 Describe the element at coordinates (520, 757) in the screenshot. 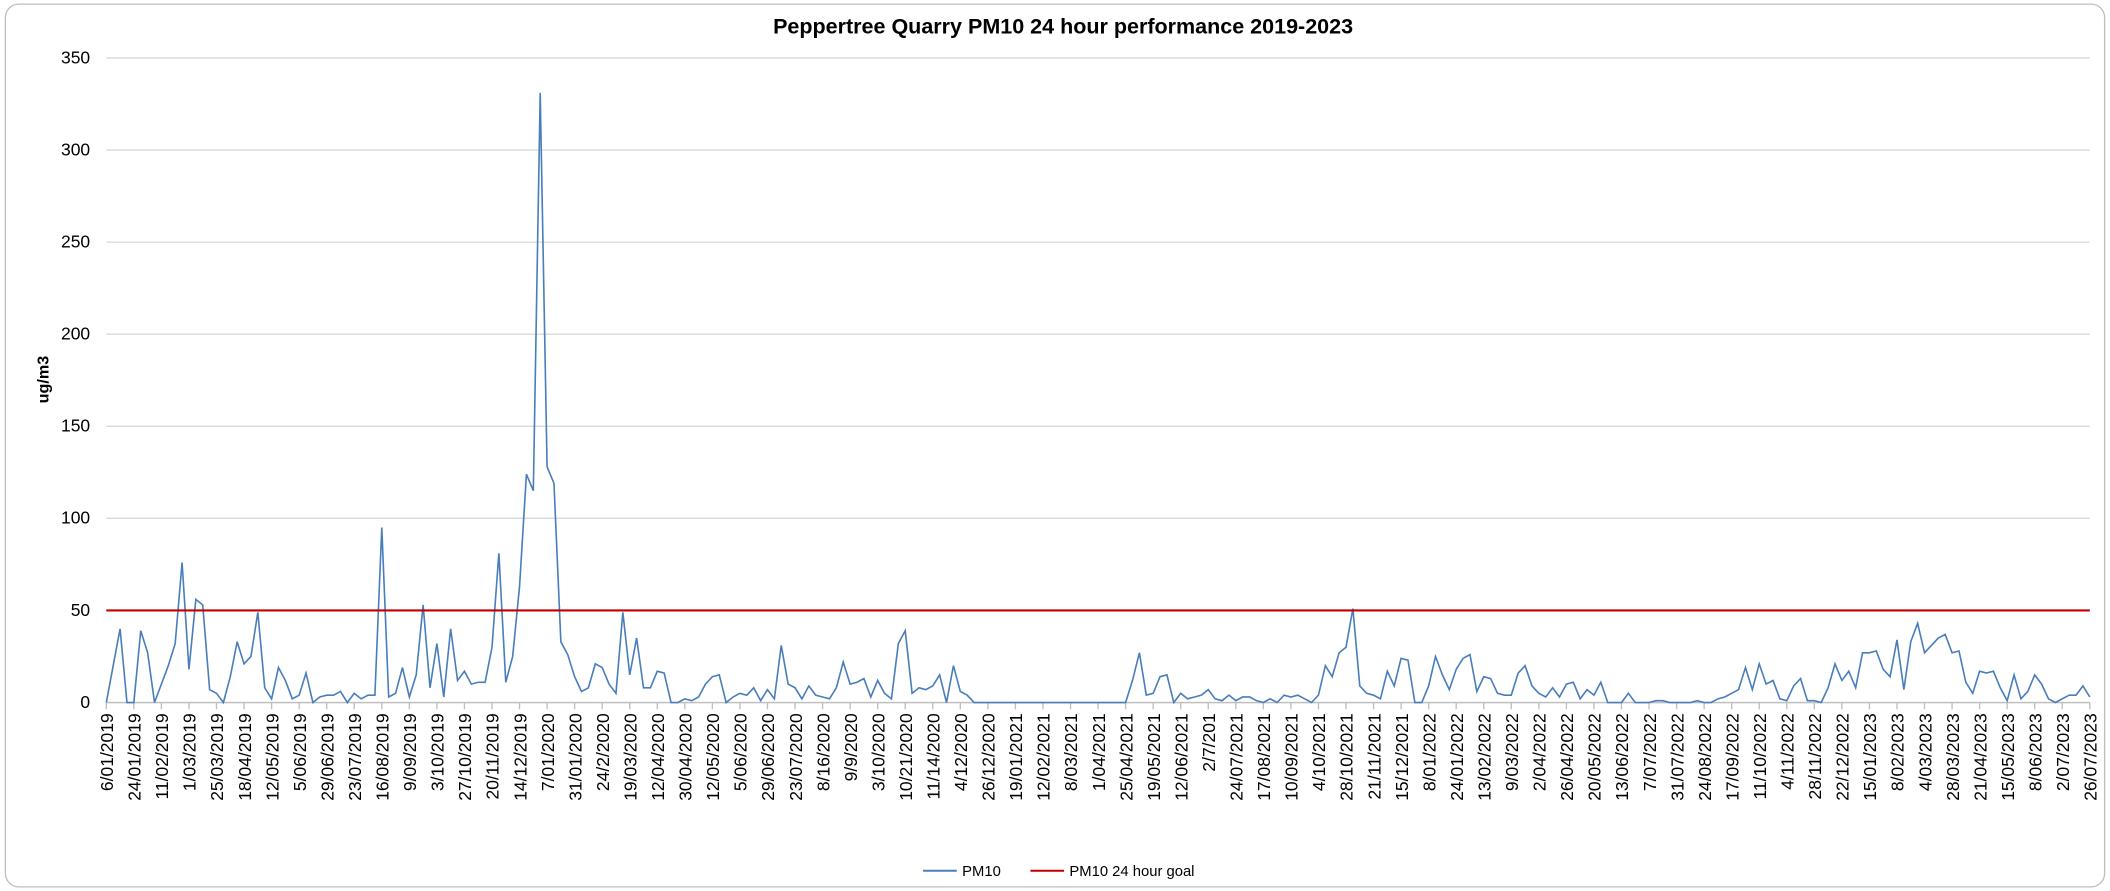

I see `x-tick-label: 14/12/2019` at that location.